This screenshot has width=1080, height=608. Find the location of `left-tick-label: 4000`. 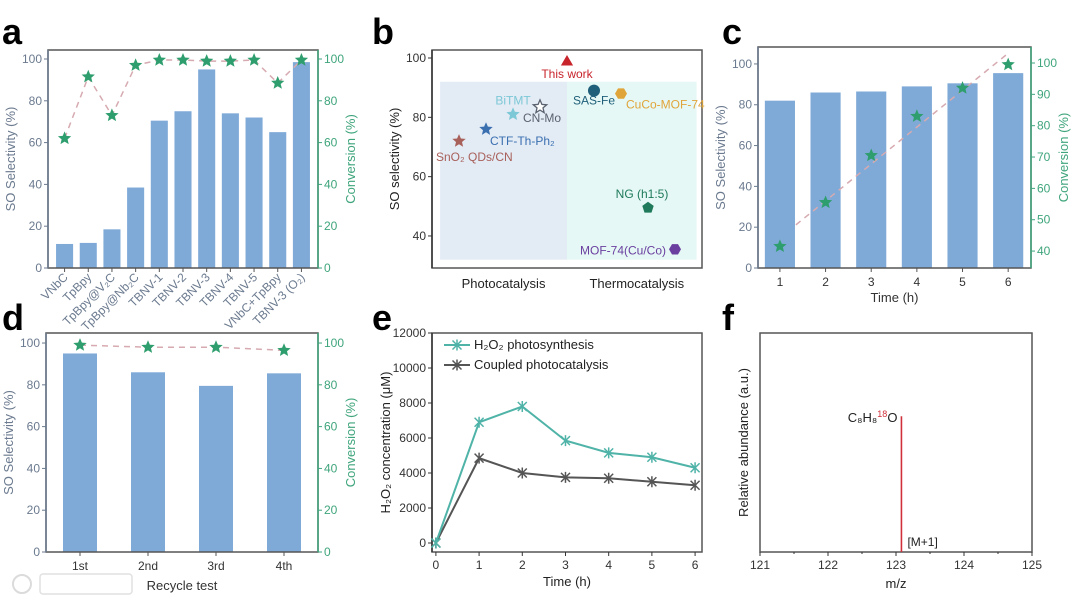

left-tick-label: 4000 is located at coordinates (412, 473).